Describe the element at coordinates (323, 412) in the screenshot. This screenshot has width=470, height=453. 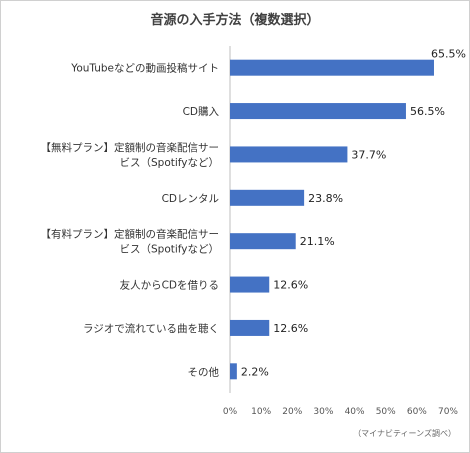
I see `x-tick-3: 30%` at that location.